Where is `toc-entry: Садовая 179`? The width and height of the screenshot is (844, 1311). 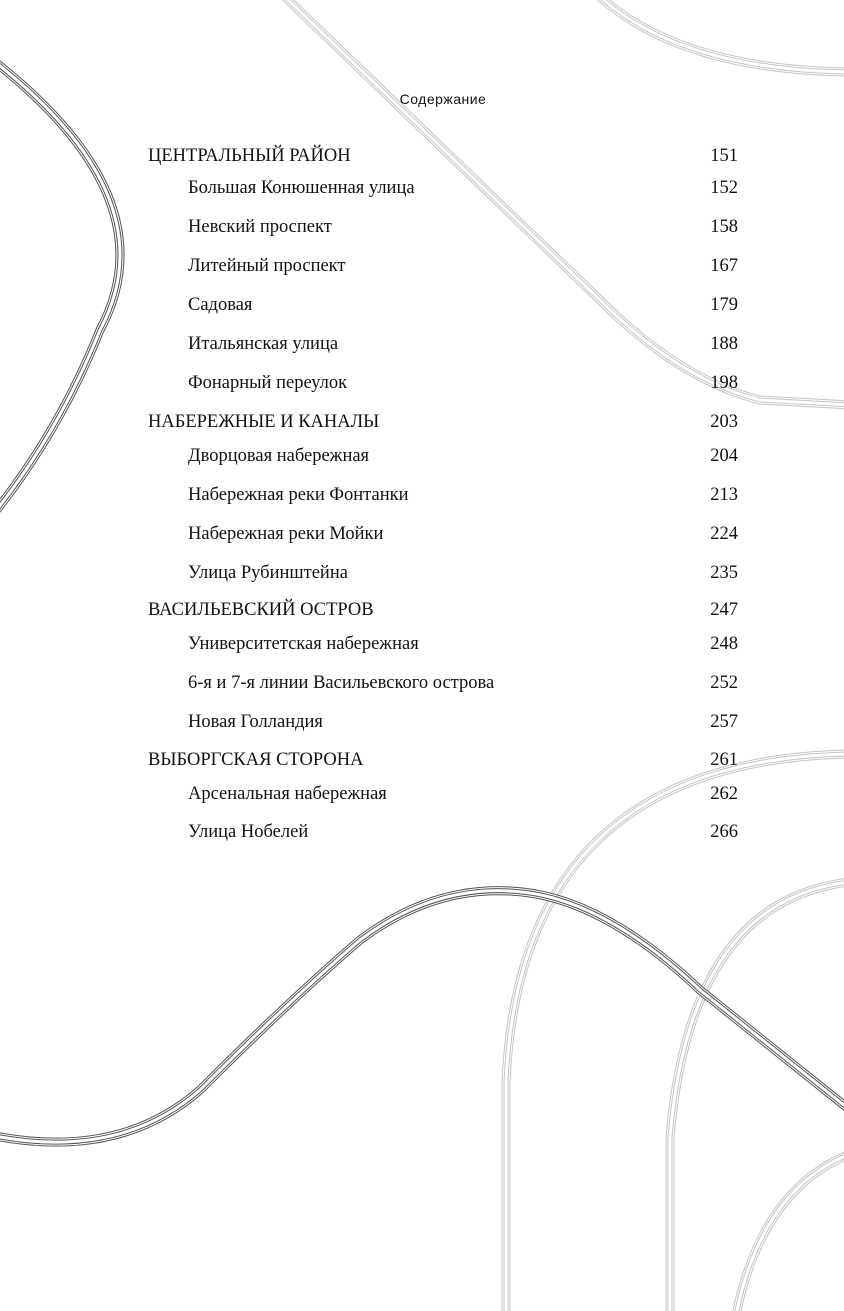
toc-entry: Садовая 179 is located at coordinates (463, 305).